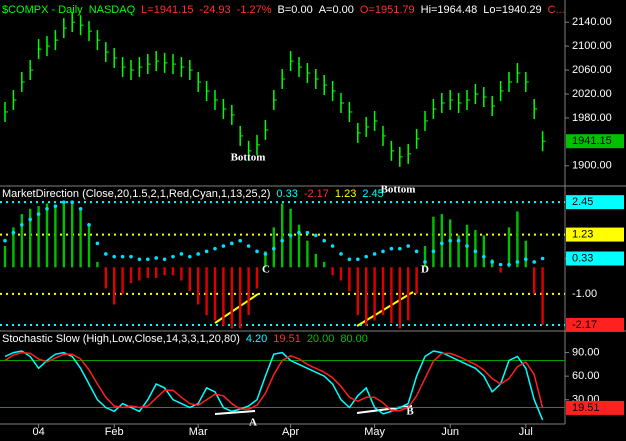  Describe the element at coordinates (256, 339) in the screenshot. I see `header-item: 4.20` at that location.